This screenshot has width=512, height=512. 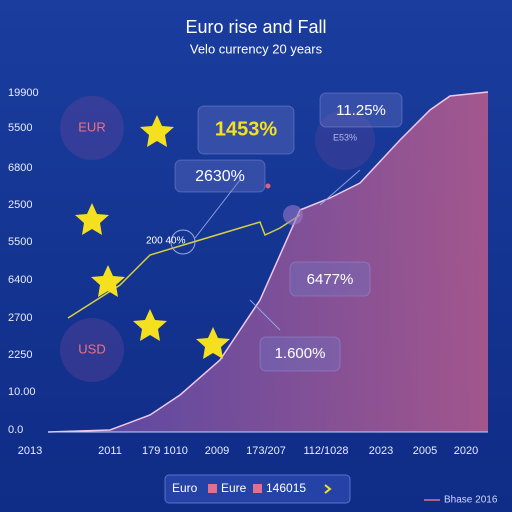 I want to click on x-tick-label: 2011, so click(x=110, y=451).